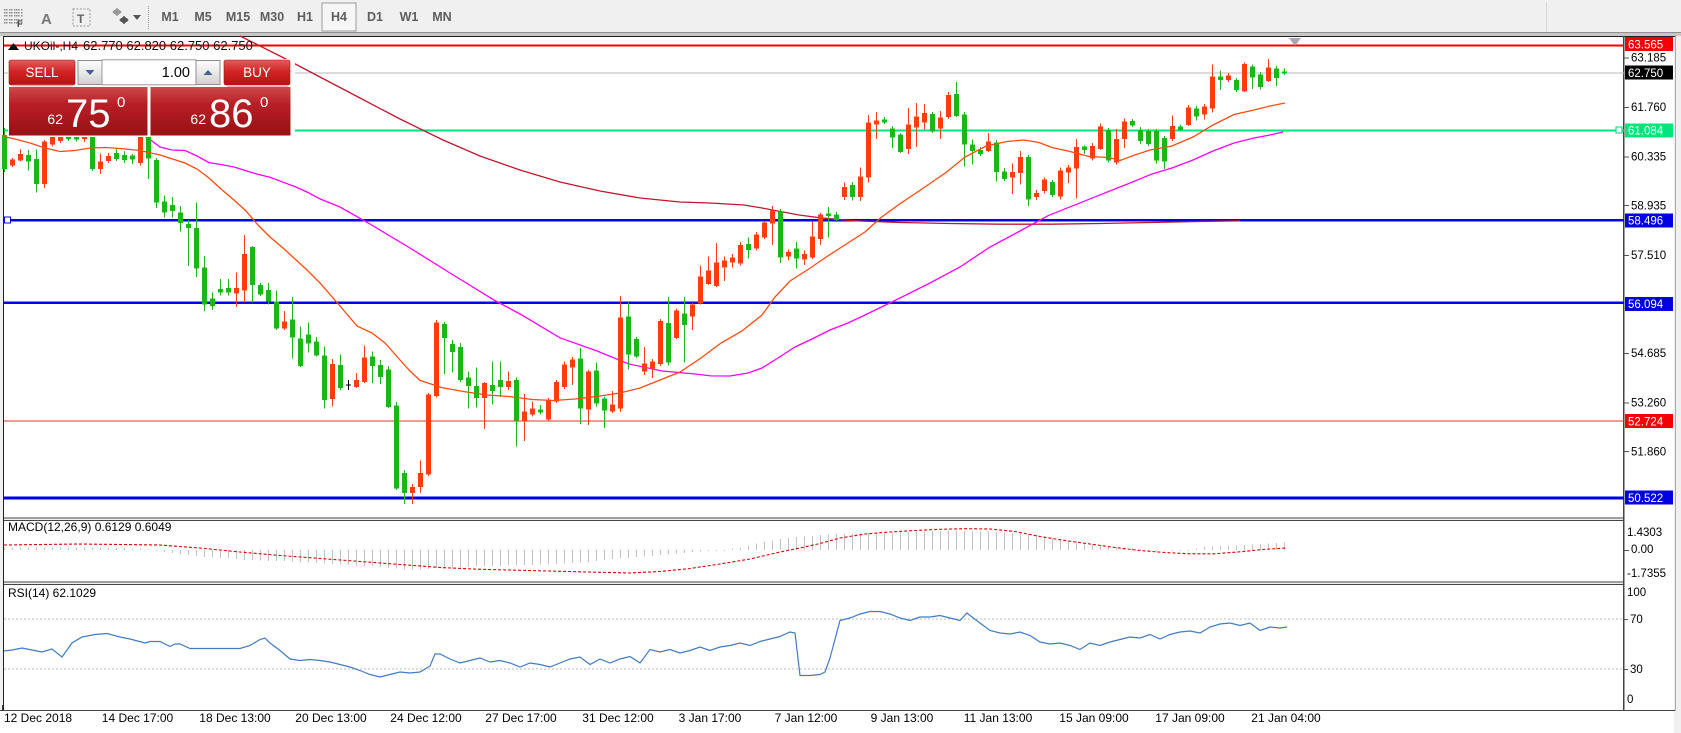 This screenshot has height=733, width=1681. What do you see at coordinates (168, 45) in the screenshot?
I see `svg-text: 62.770 62.820 62.750 62.750` at bounding box center [168, 45].